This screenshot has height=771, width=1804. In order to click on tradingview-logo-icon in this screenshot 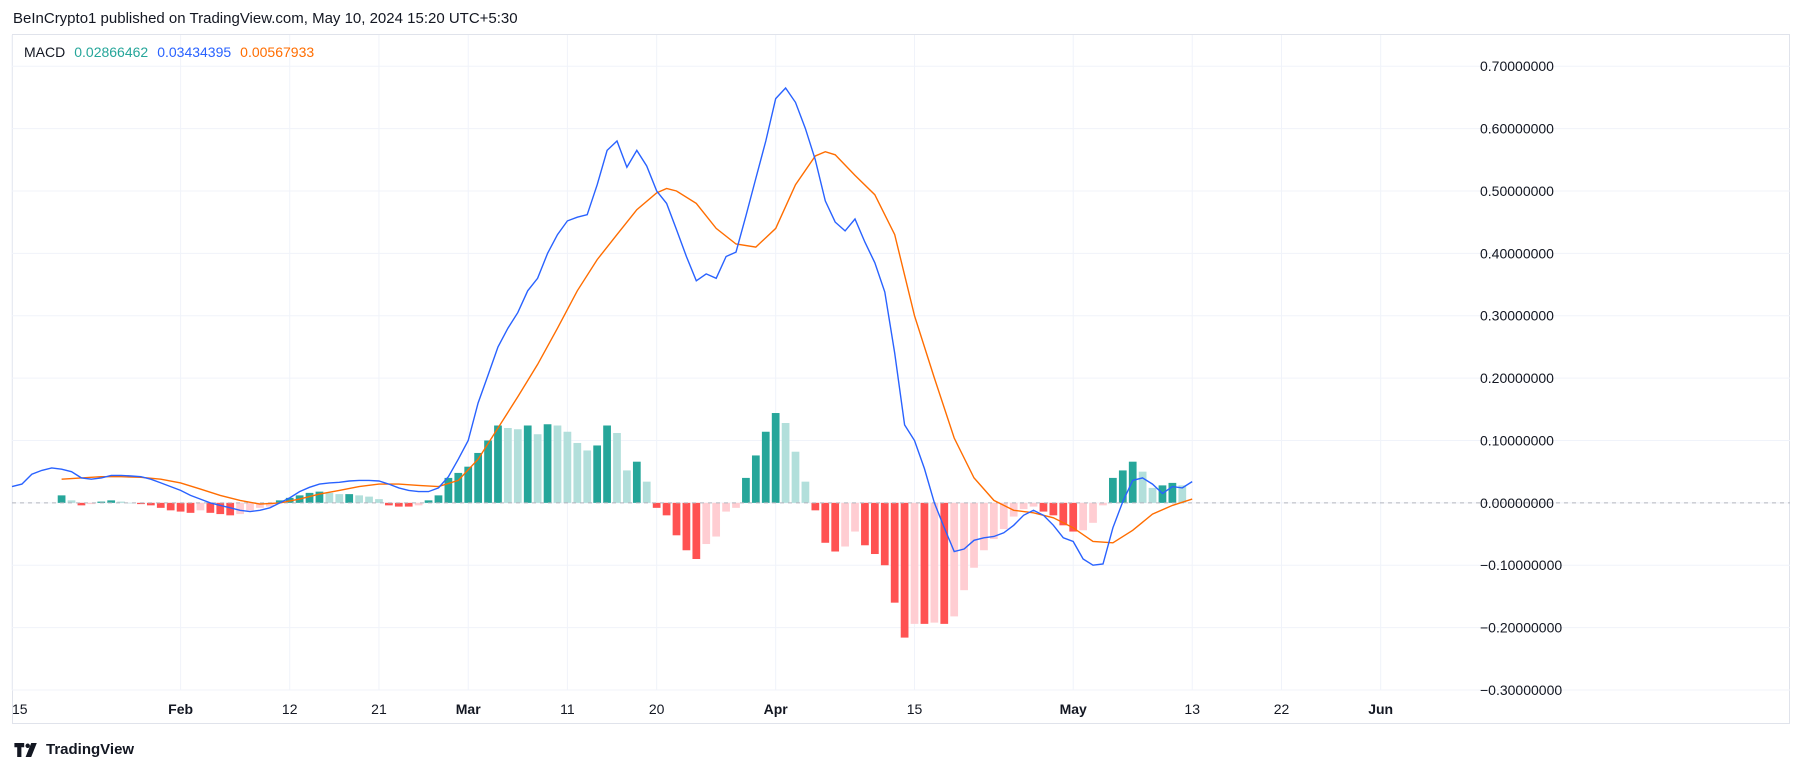, I will do `click(25, 749)`.